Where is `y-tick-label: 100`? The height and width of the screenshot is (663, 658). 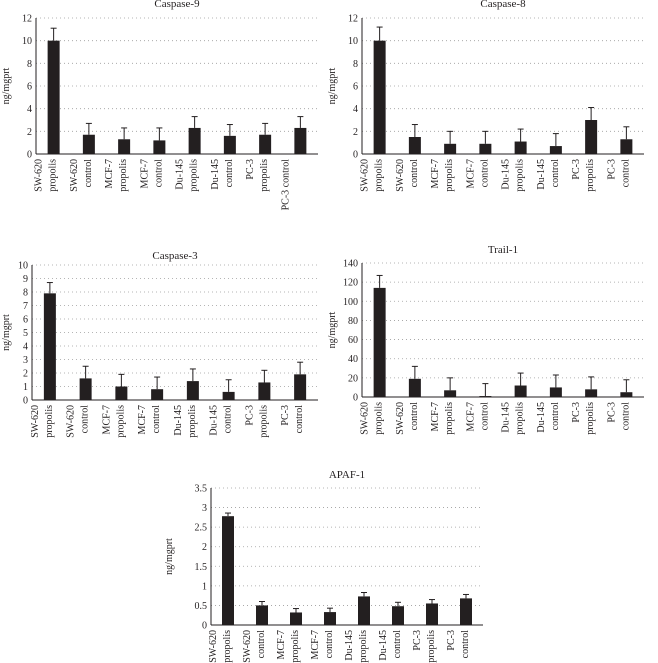 y-tick-label: 100 is located at coordinates (350, 302).